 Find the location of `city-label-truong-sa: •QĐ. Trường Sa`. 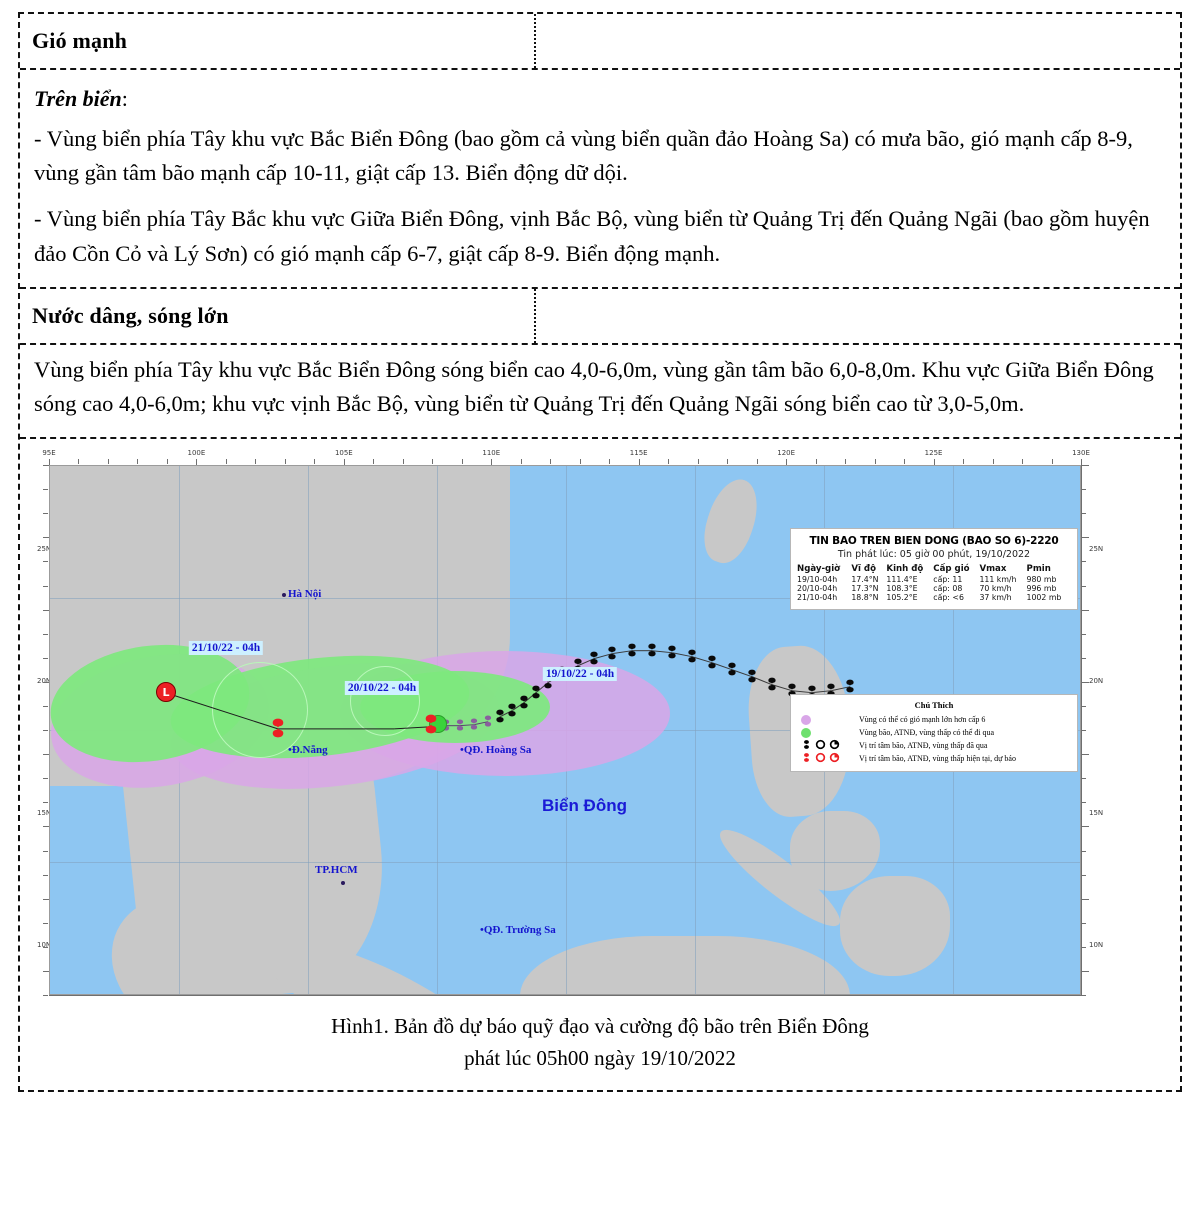

city-label-truong-sa: •QĐ. Trường Sa is located at coordinates (518, 930).